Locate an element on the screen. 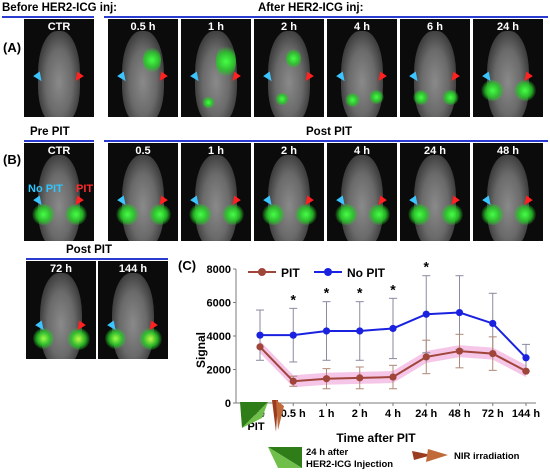  panel-a-frame: 4 h is located at coordinates (362, 68).